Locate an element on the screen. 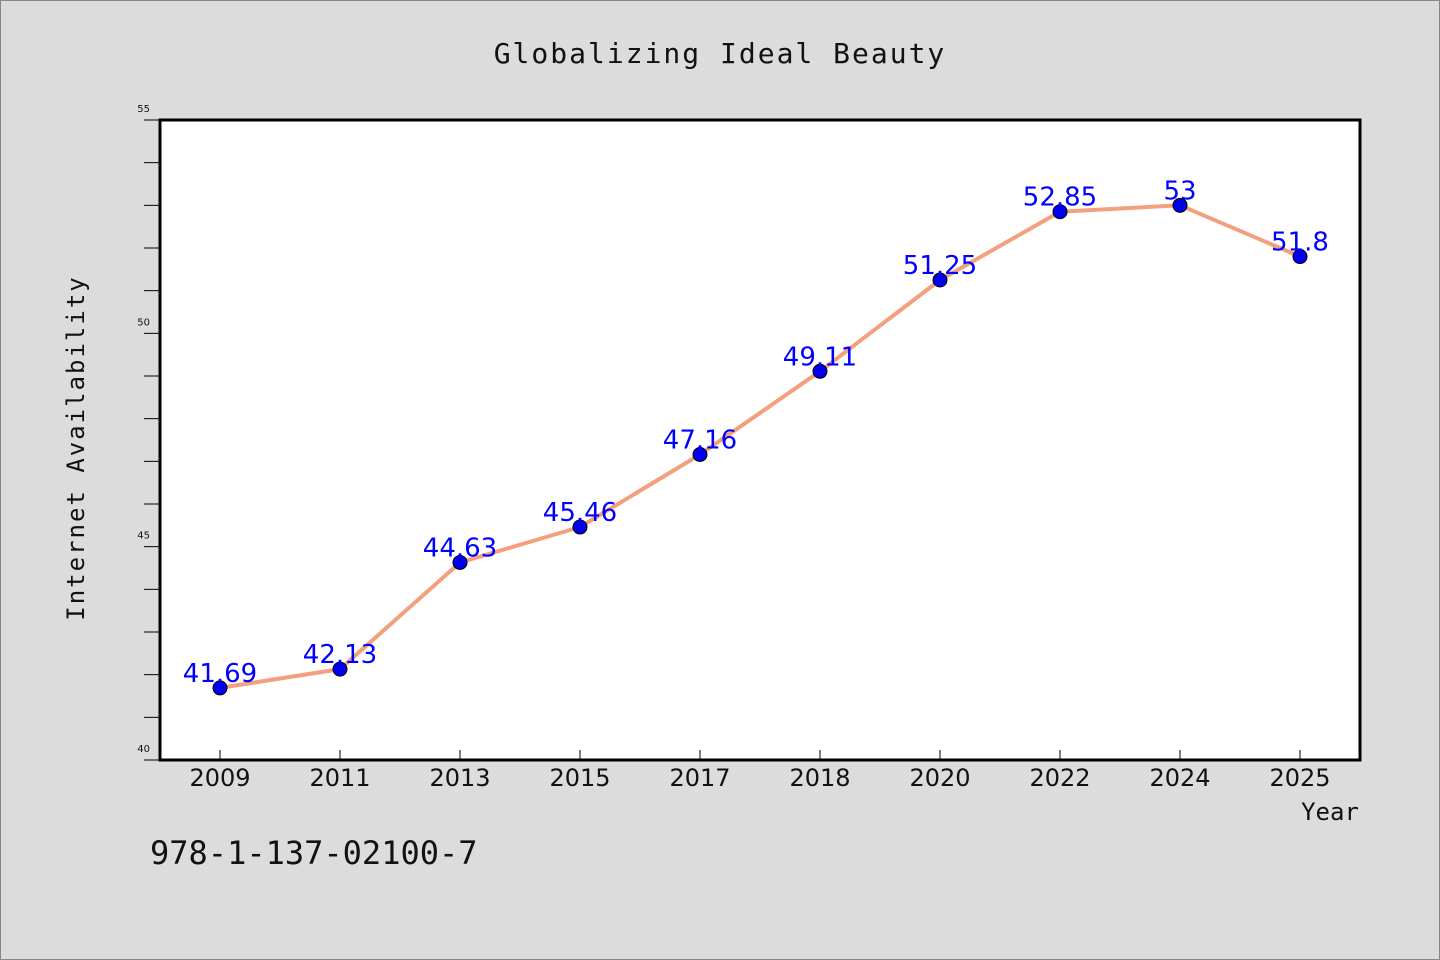 Image resolution: width=1440 pixels, height=960 pixels. x-tick-label: 2009 is located at coordinates (219, 778).